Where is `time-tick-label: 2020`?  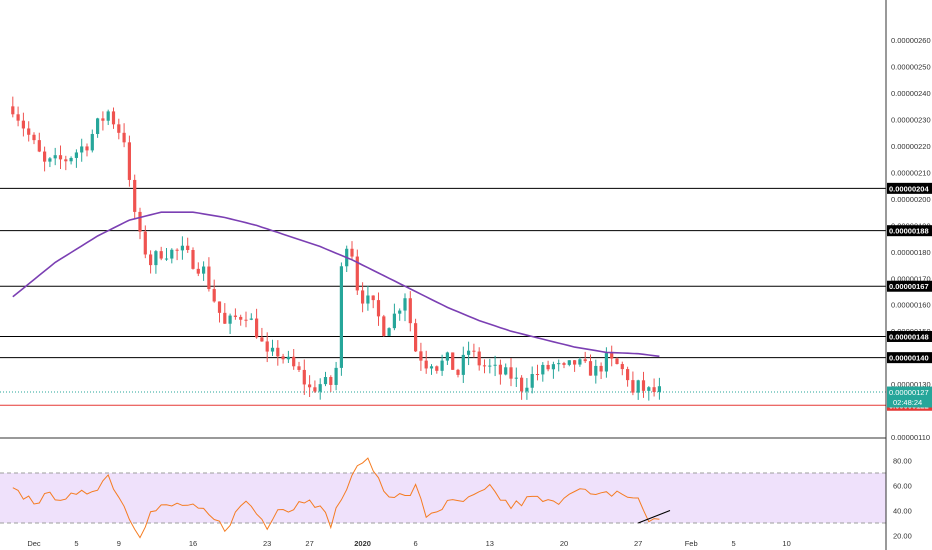
time-tick-label: 2020 is located at coordinates (362, 543).